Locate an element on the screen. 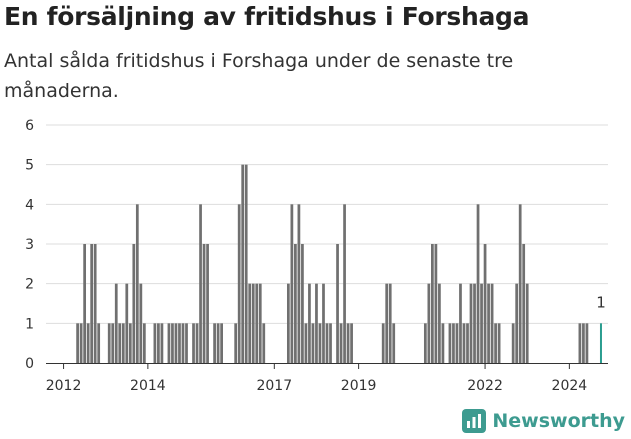 This screenshot has height=439, width=631. y-axis-labels: 0 1 2 3 4 5 6 is located at coordinates (29, 245).